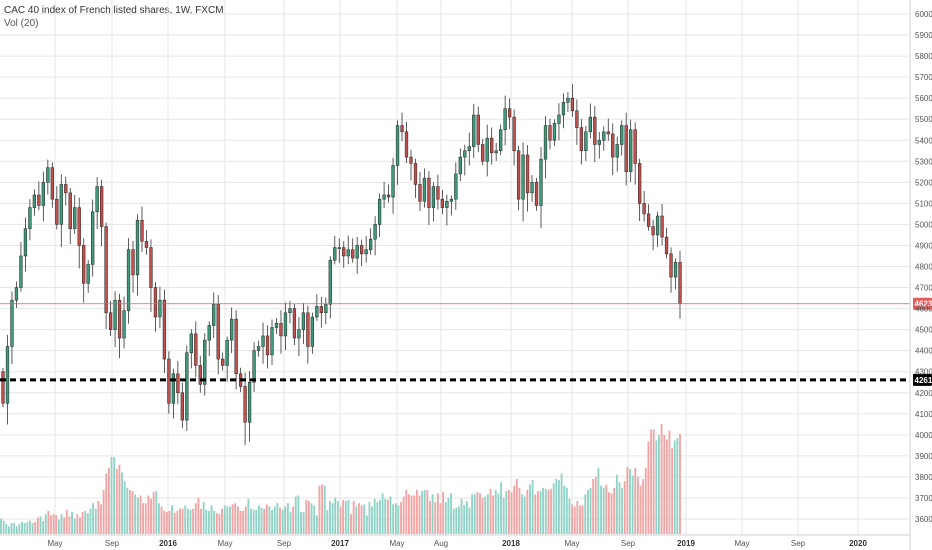 This screenshot has height=550, width=932. I want to click on y-tick-label: 5400, so click(923, 140).